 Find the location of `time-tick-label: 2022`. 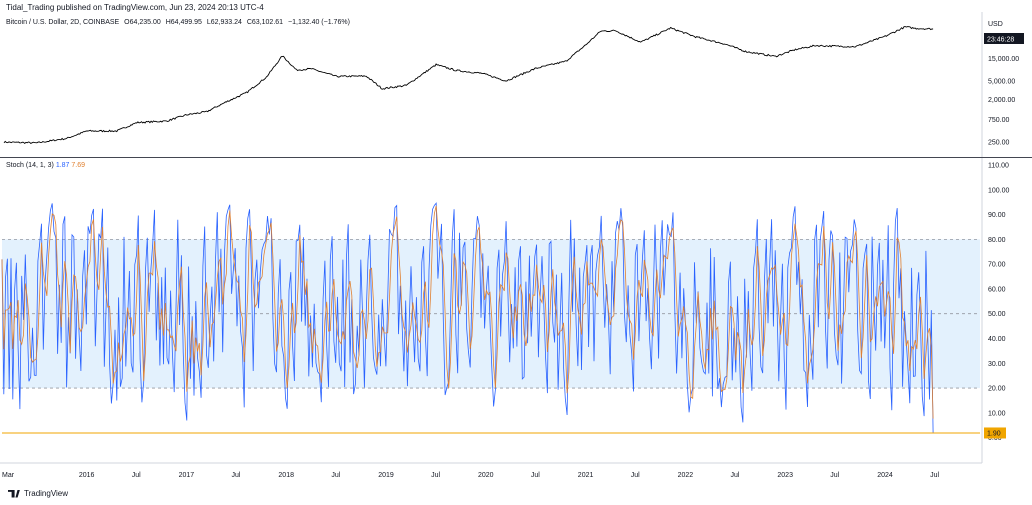

time-tick-label: 2022 is located at coordinates (686, 475).